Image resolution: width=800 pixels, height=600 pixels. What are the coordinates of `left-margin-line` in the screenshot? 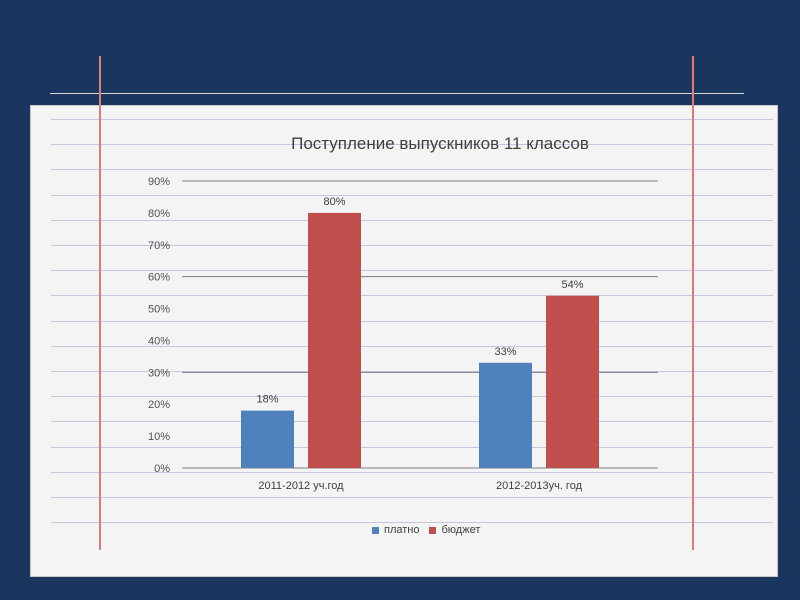 It's located at (100, 303).